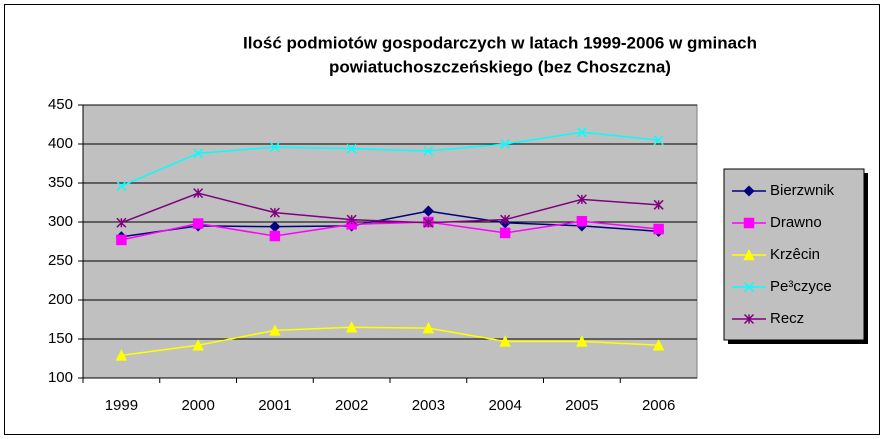  What do you see at coordinates (801, 286) in the screenshot?
I see `legend-label: Pe³czyce` at bounding box center [801, 286].